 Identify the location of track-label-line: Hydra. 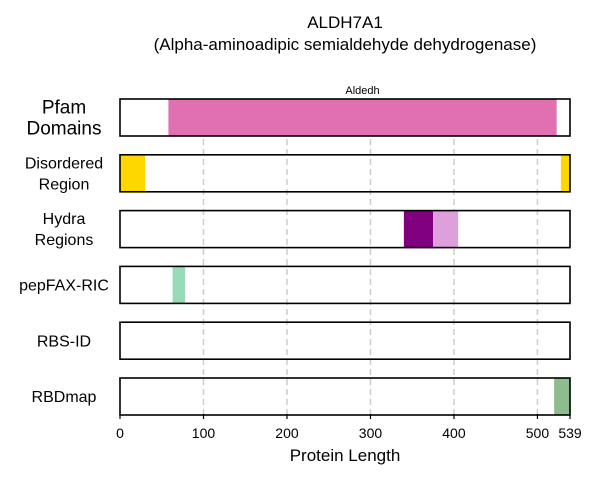
(64, 219).